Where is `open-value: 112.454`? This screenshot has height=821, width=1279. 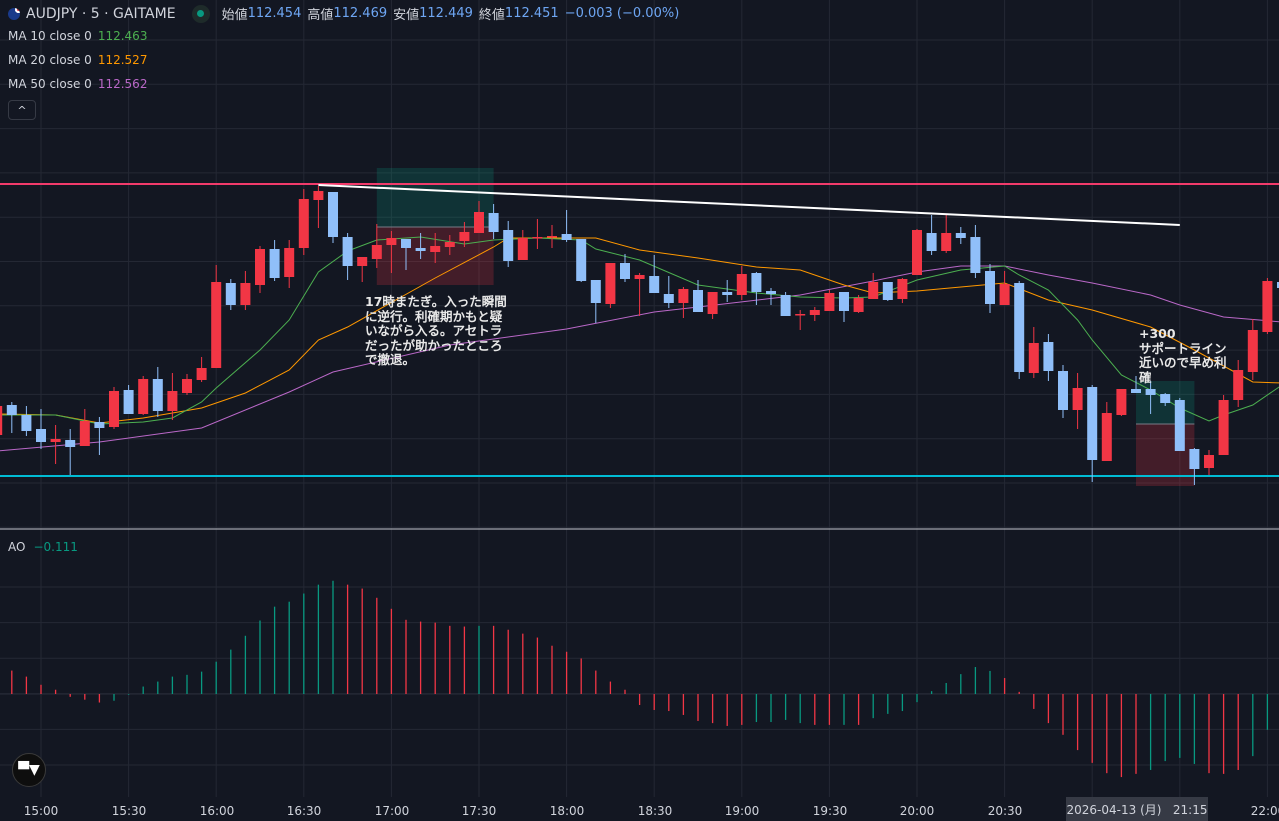
open-value: 112.454 is located at coordinates (274, 13).